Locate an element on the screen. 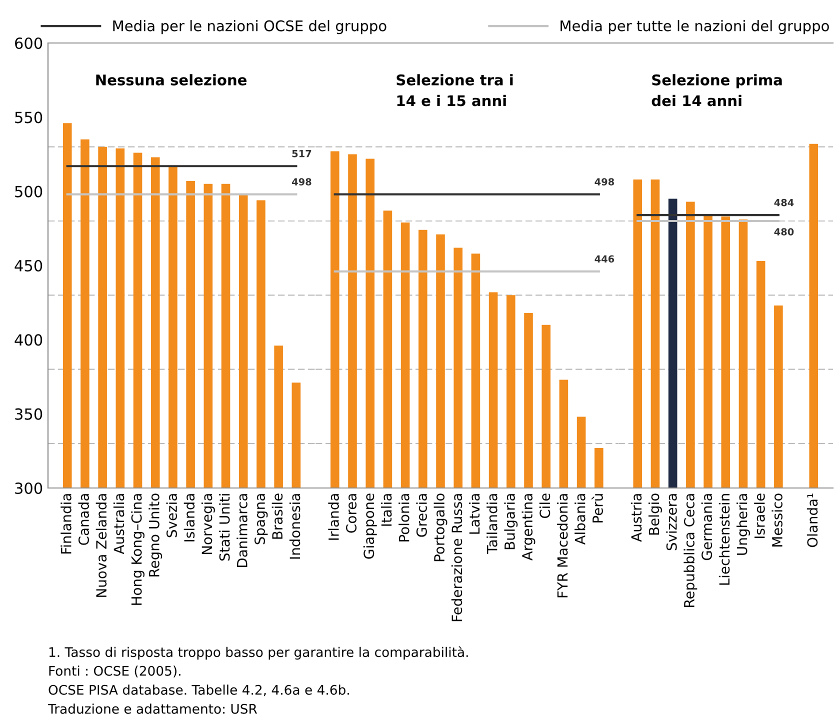 This screenshot has width=838, height=723. x-tick-label: Australia is located at coordinates (118, 524).